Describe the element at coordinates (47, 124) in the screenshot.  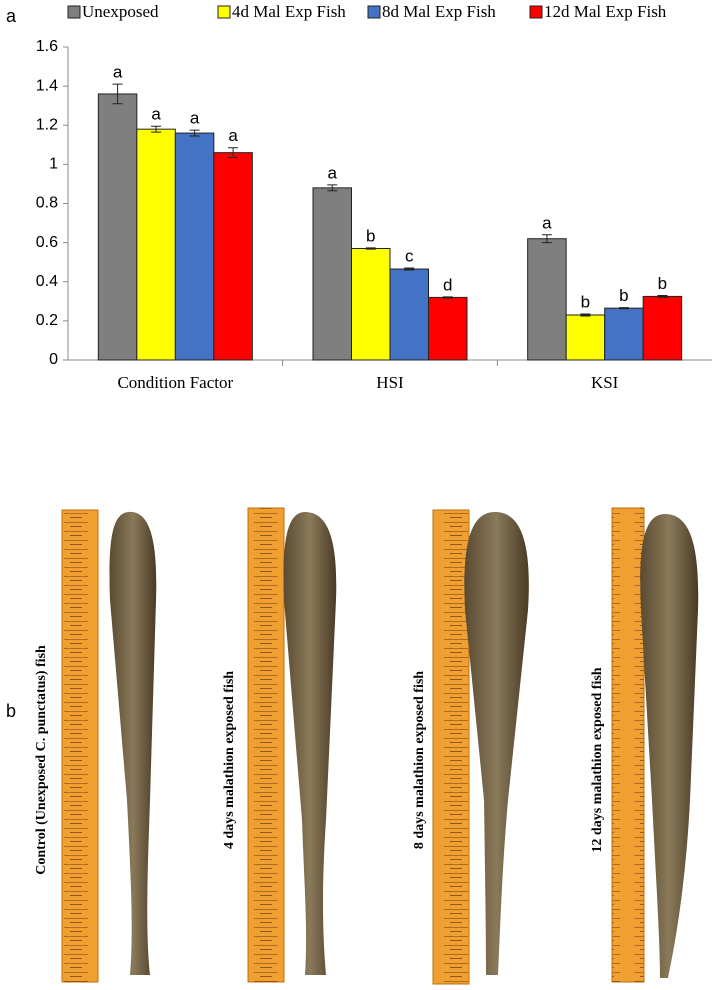
I see `y-tick-label: 1.2` at that location.